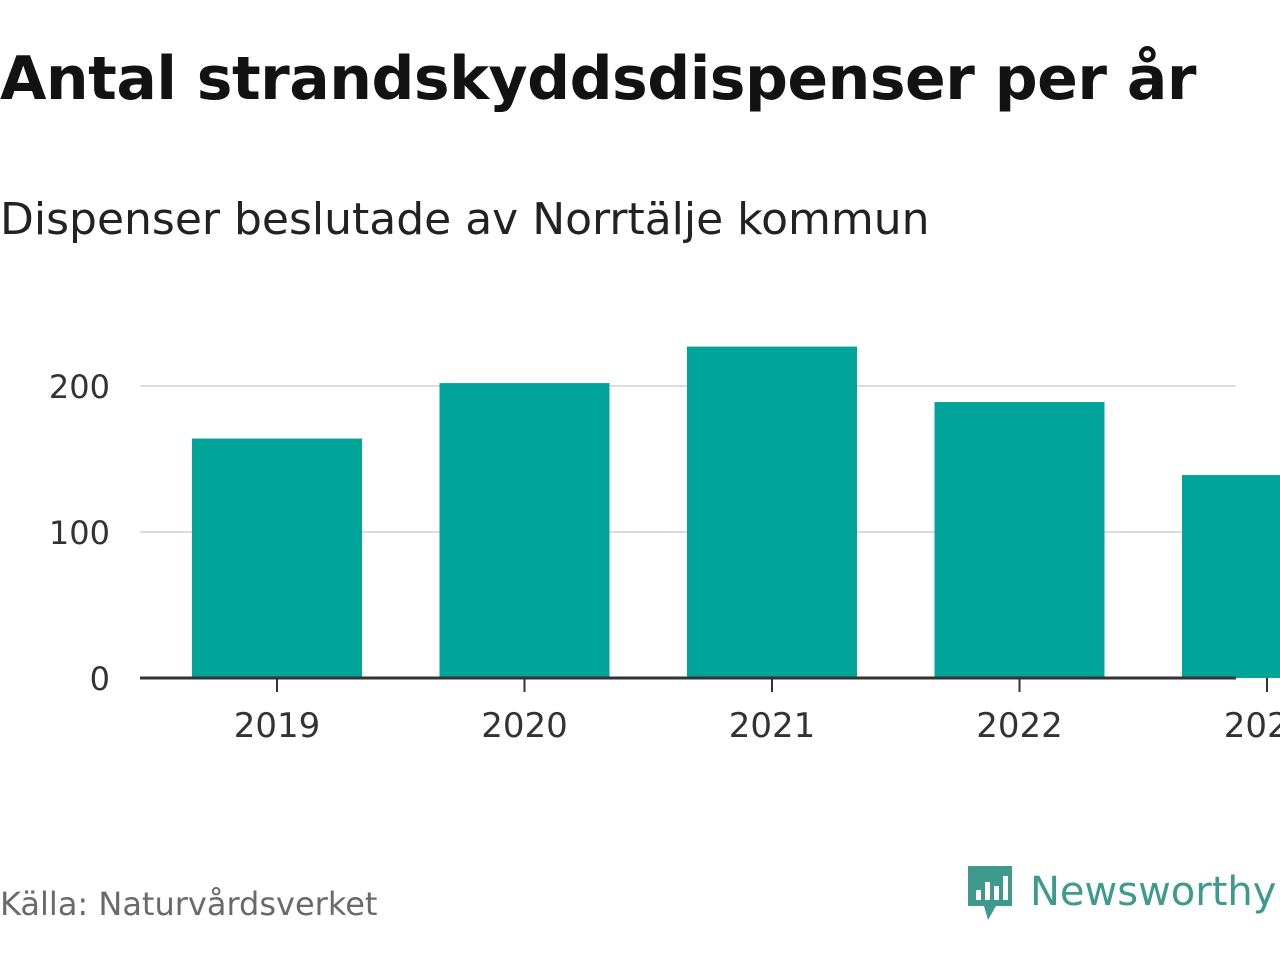 The image size is (1280, 960). I want to click on brand: Newsworthy, so click(1120, 892).